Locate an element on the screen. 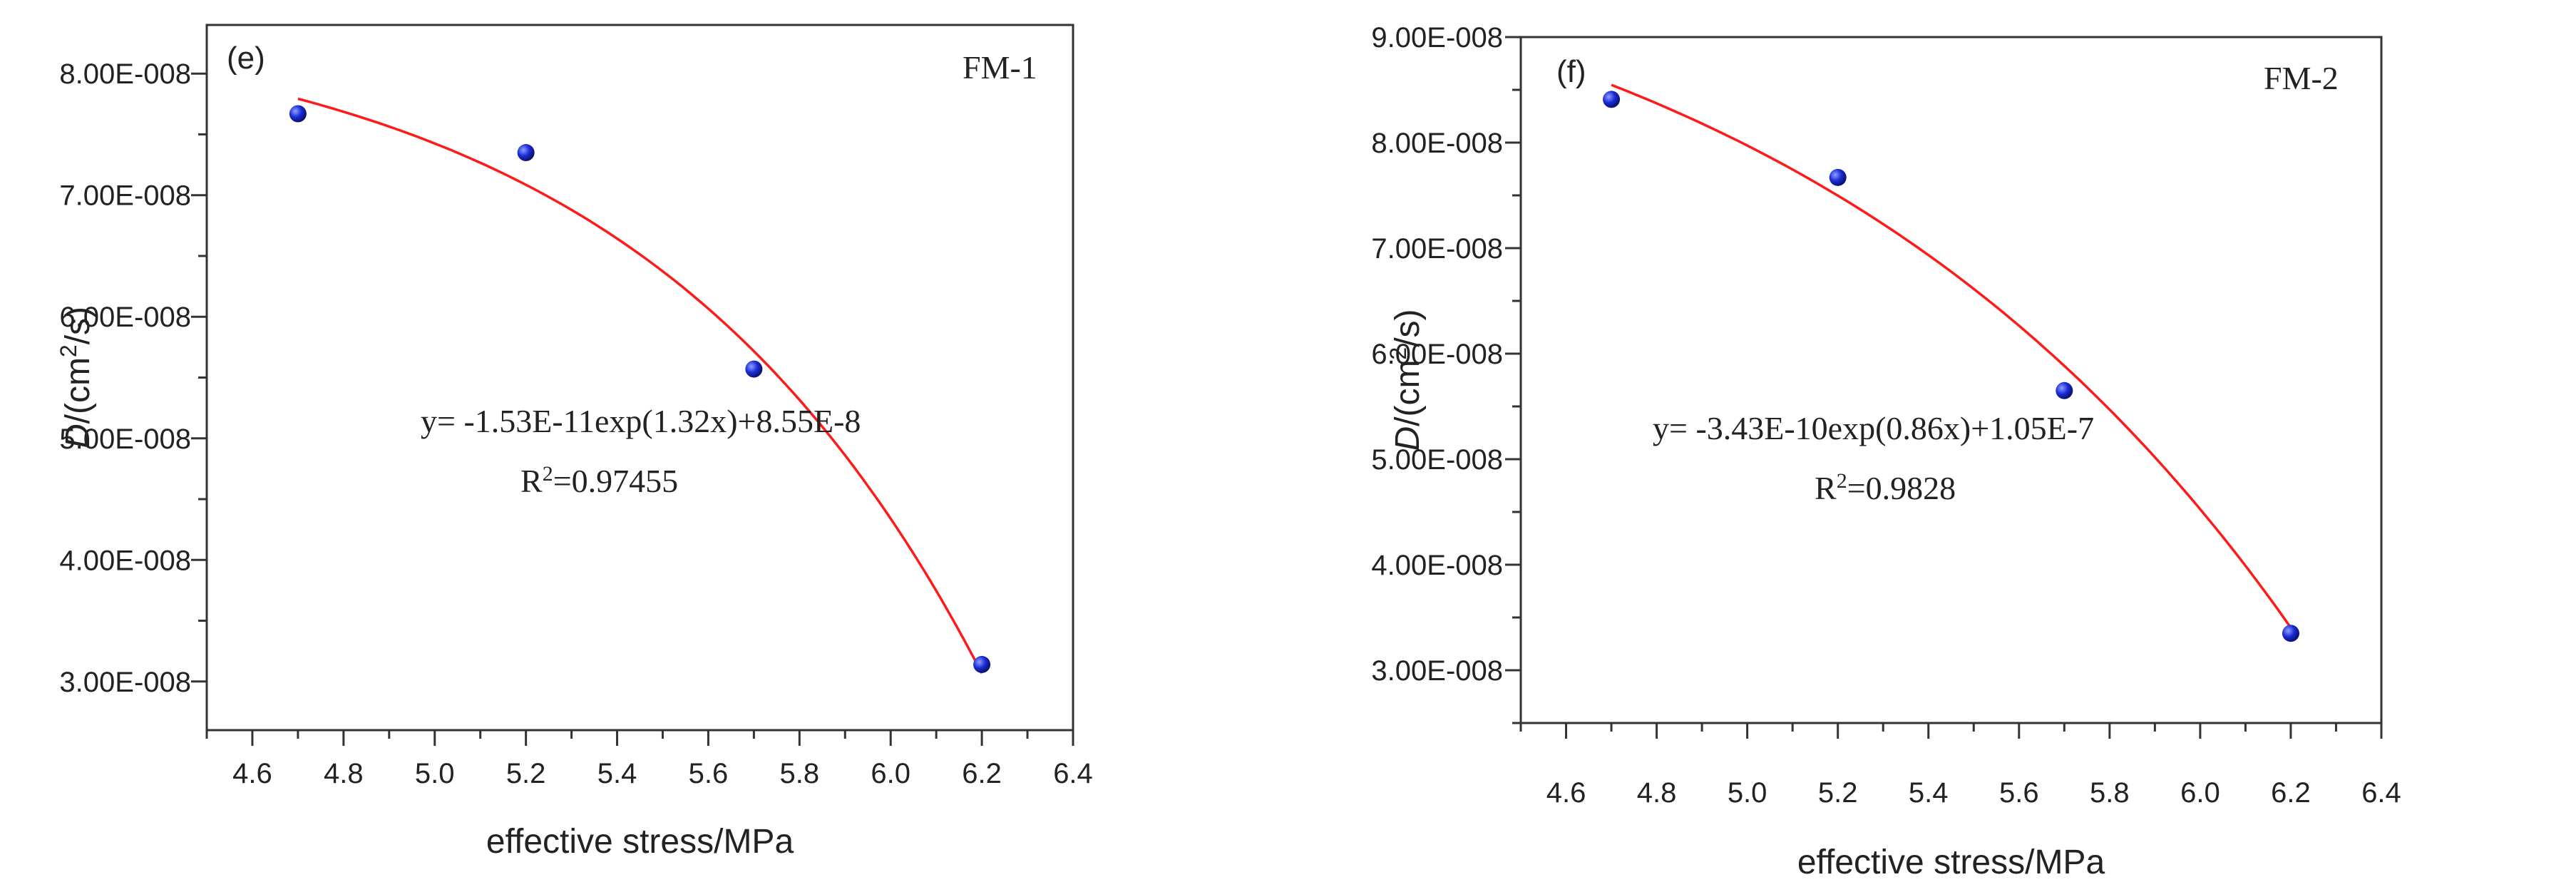  r-squared-value: =0.9828 is located at coordinates (1901, 488).